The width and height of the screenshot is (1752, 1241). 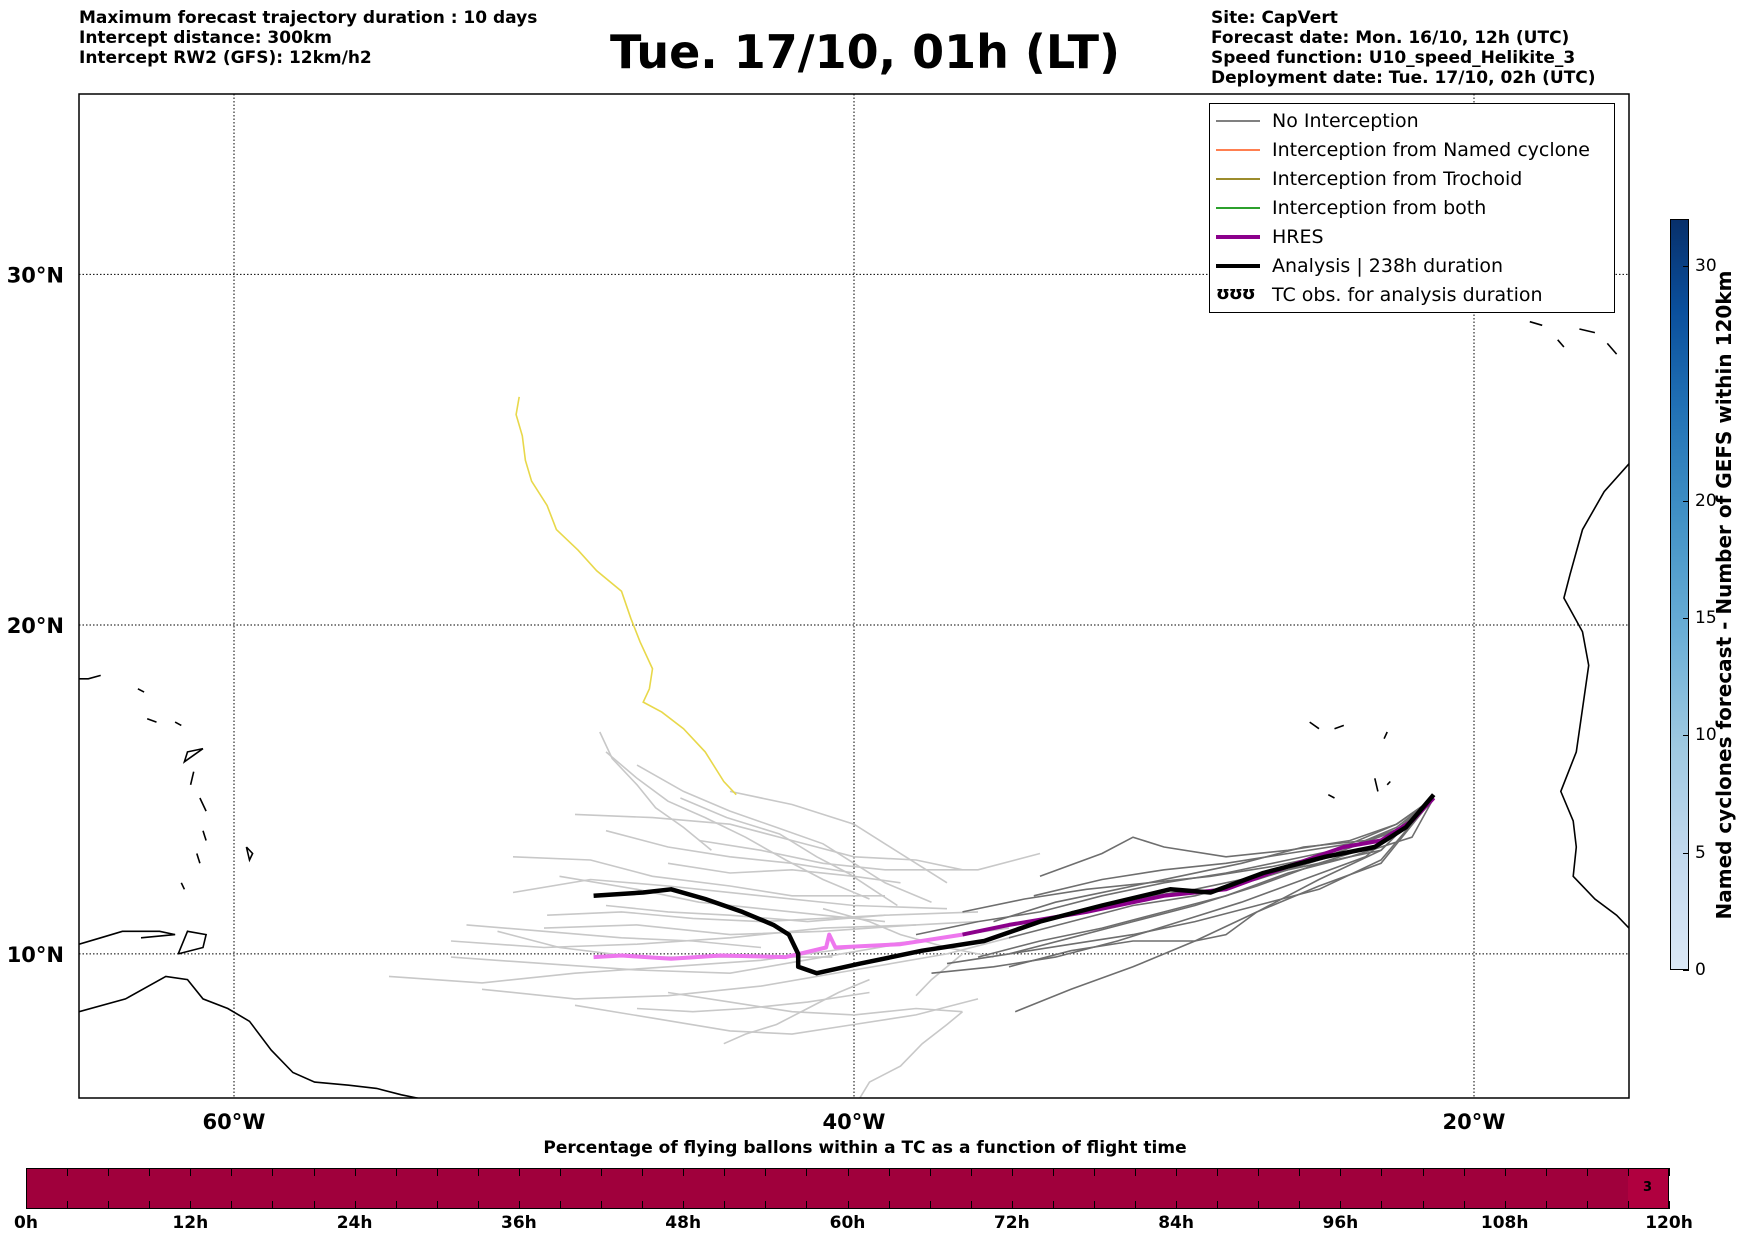 What do you see at coordinates (234, 1122) in the screenshot?
I see `lon-label: 60°W` at bounding box center [234, 1122].